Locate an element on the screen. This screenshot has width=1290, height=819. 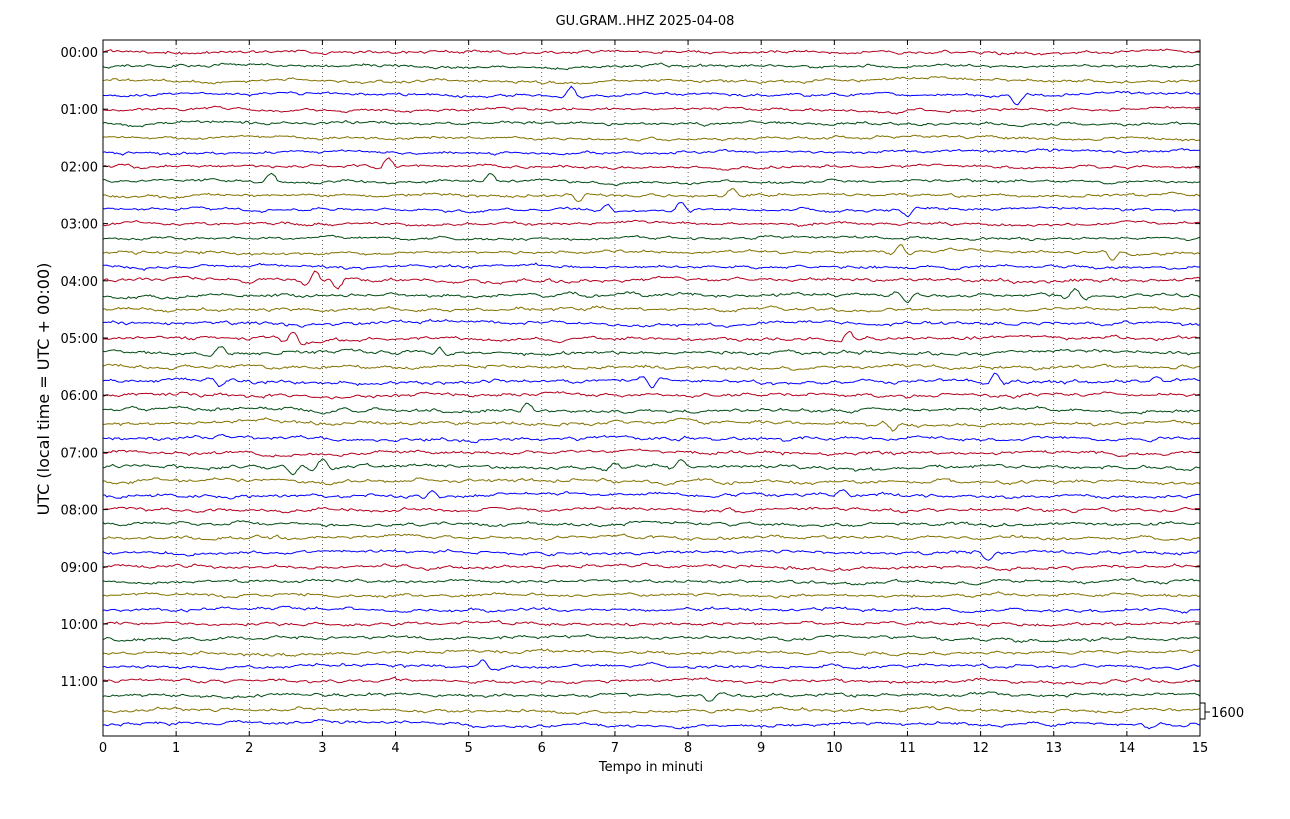
y-tick-label: 02:00 is located at coordinates (79, 167).